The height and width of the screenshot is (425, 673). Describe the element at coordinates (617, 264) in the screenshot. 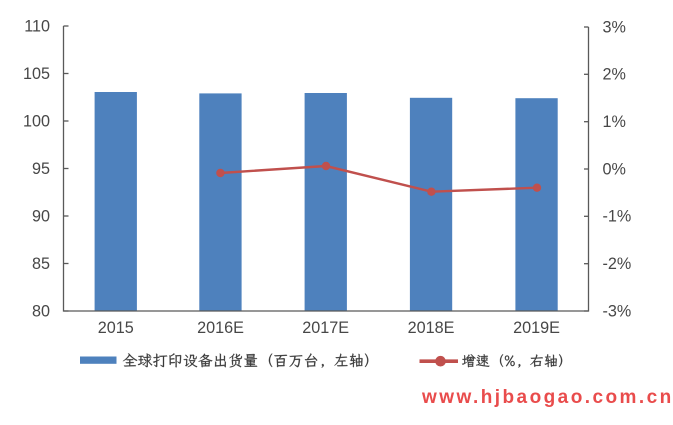

I see `svg-text: -2%` at that location.